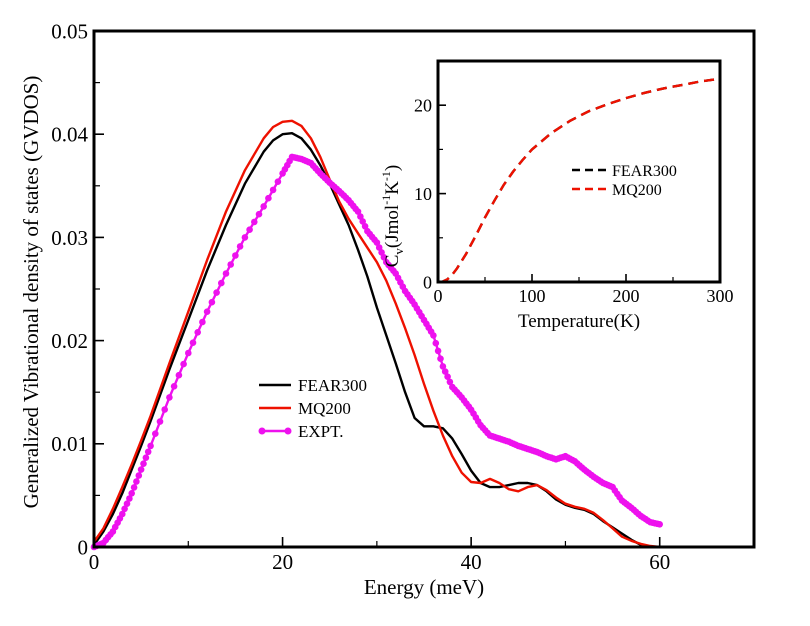 The image size is (810, 626). Describe the element at coordinates (69, 238) in the screenshot. I see `main-y-tick-label: 0.03` at that location.